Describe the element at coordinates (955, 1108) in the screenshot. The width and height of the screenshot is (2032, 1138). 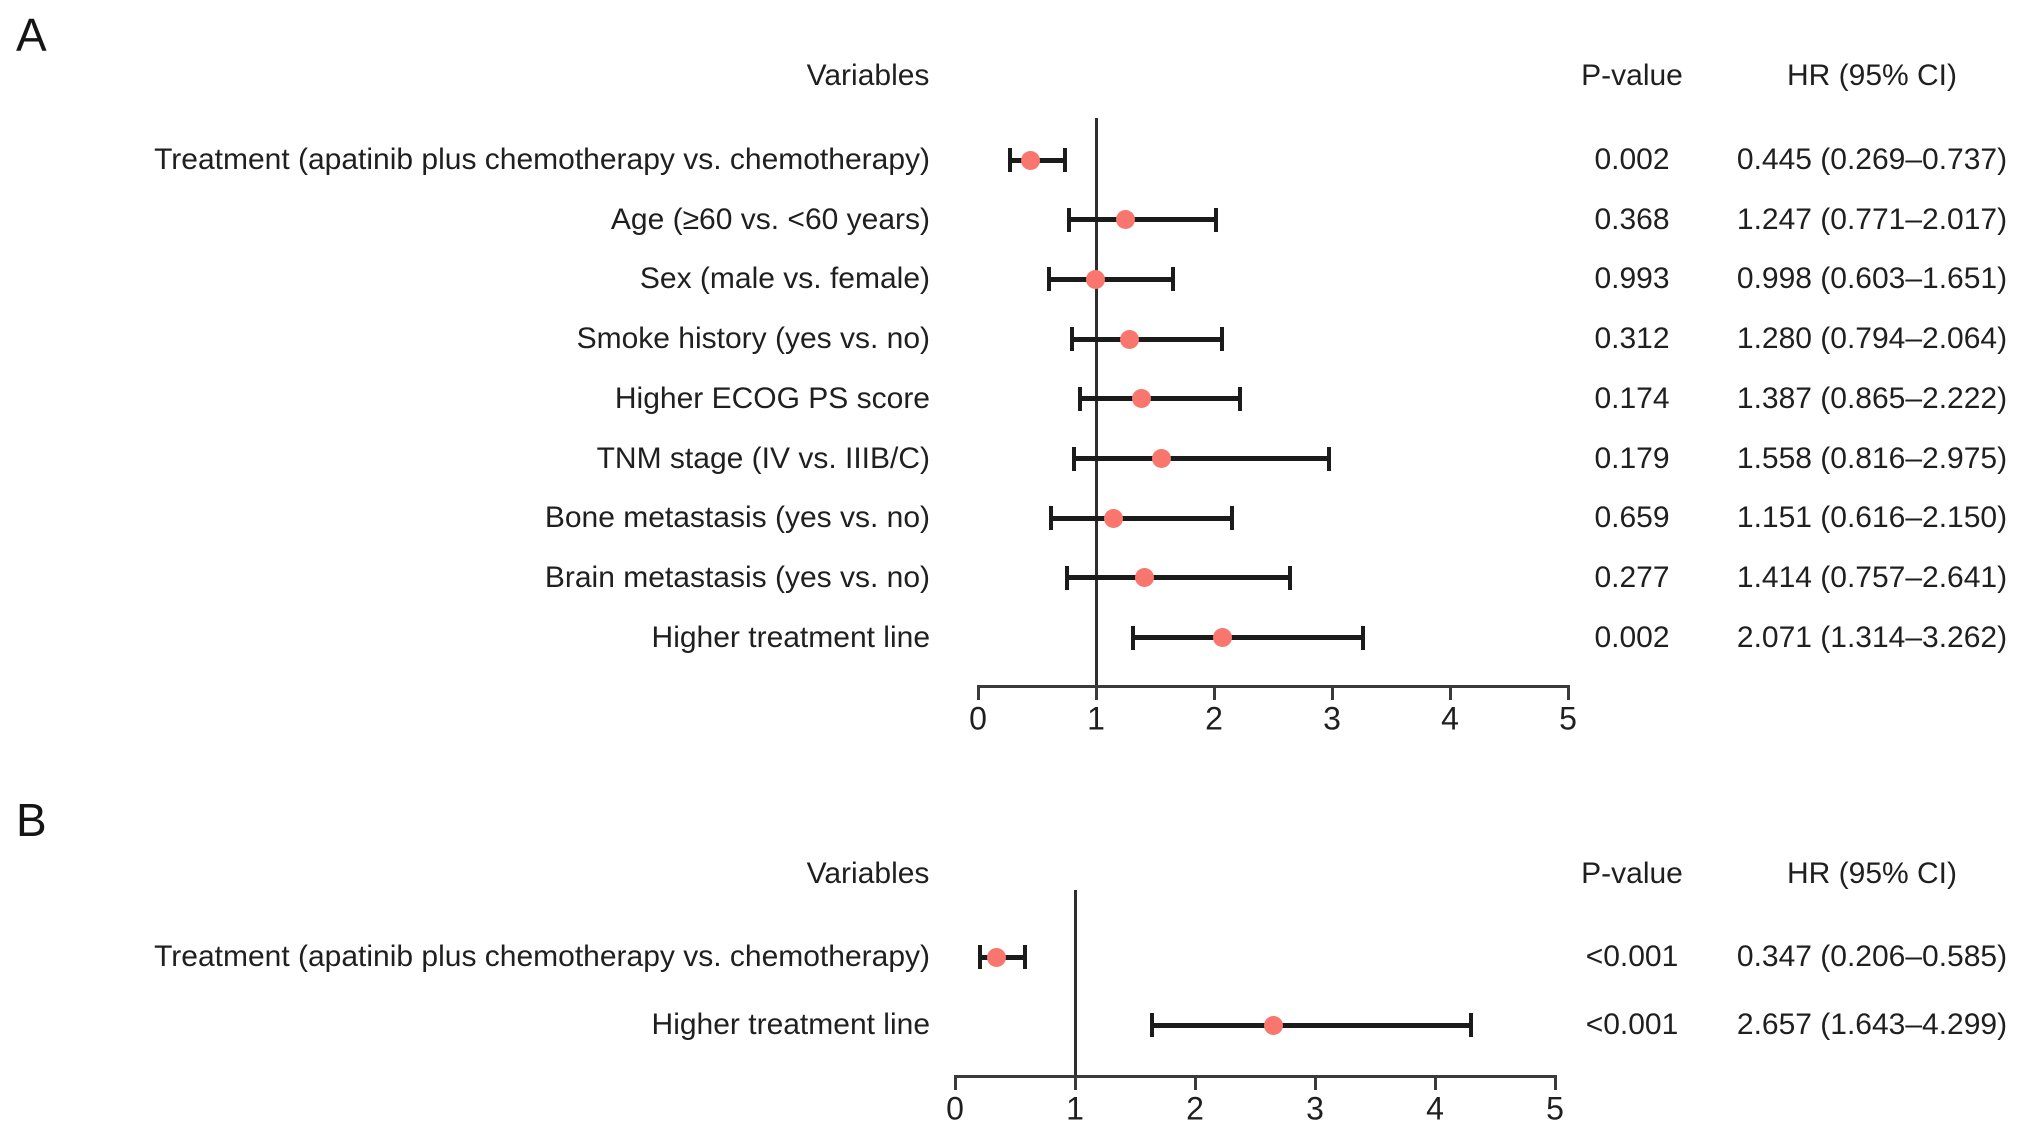
I see `x-axis-tick-label: 0` at that location.